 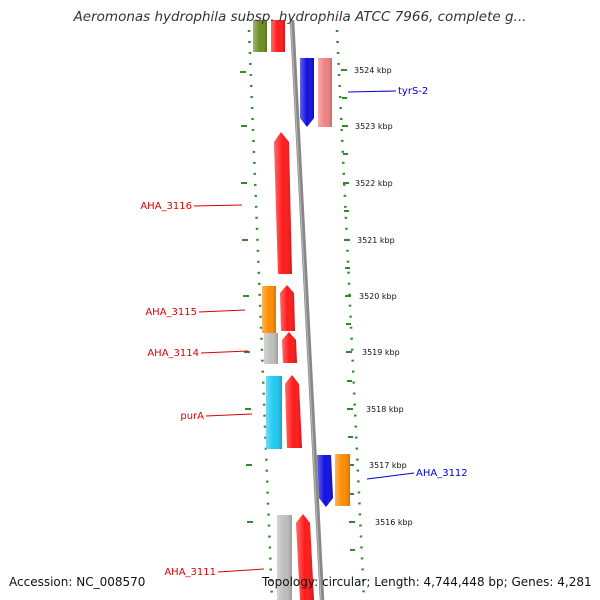 I want to click on major-ticks, so click(x=348, y=296).